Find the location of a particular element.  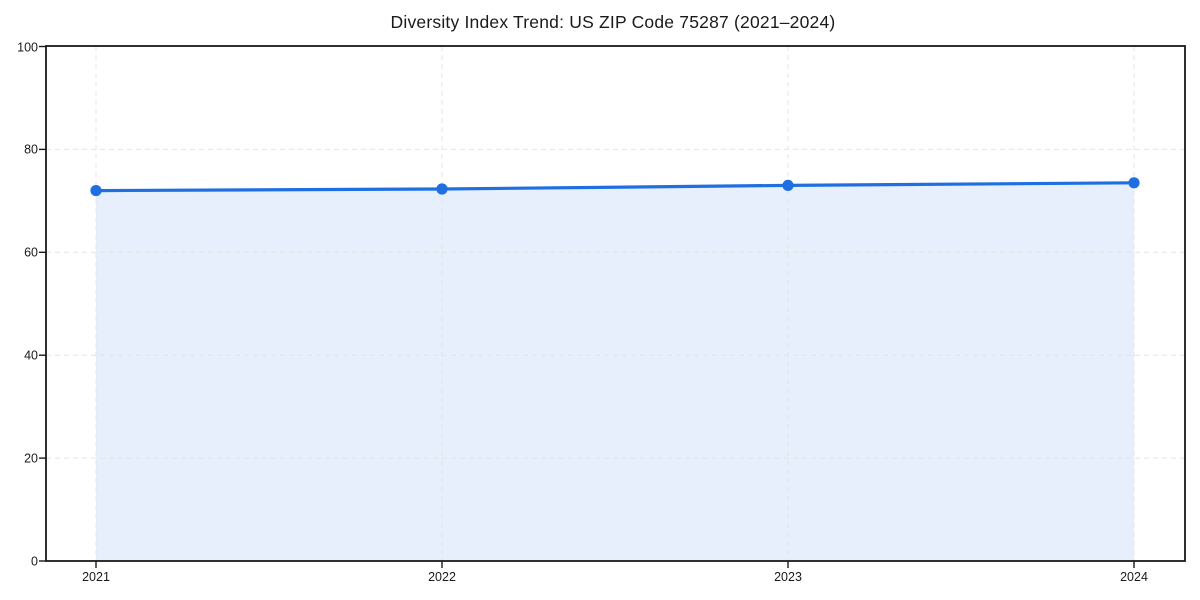

x-tick-2021: 2021 is located at coordinates (96, 577).